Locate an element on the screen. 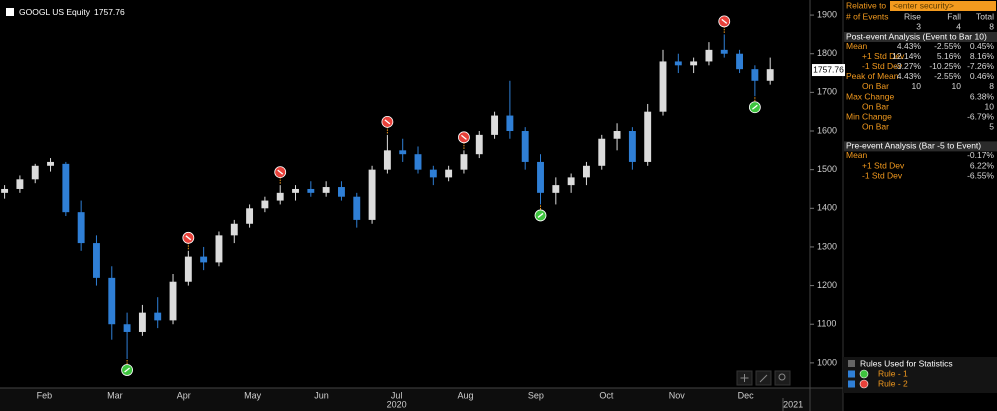 The image size is (997, 411). y-tick-label: 1500 is located at coordinates (827, 169).